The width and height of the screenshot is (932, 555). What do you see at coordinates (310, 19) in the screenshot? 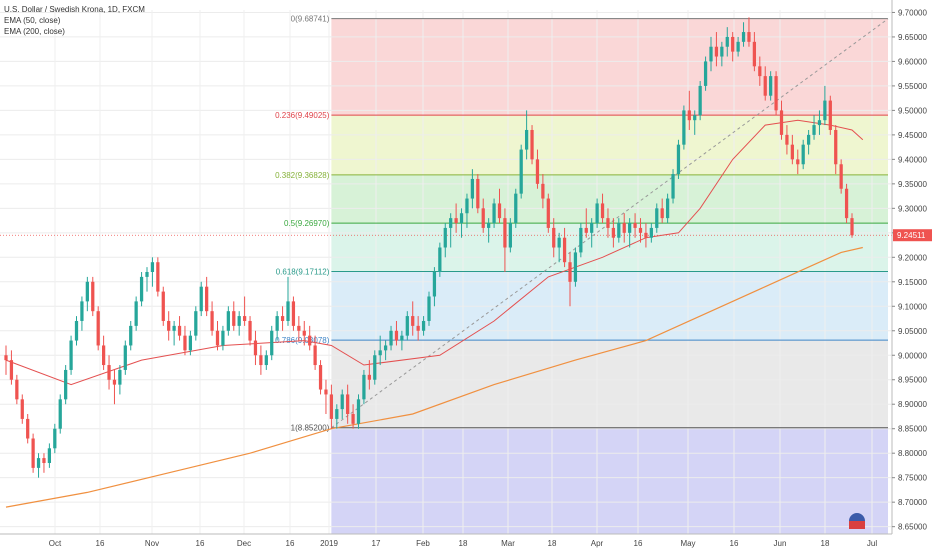
I see `fib-label: 0(9.68741)` at bounding box center [310, 19].